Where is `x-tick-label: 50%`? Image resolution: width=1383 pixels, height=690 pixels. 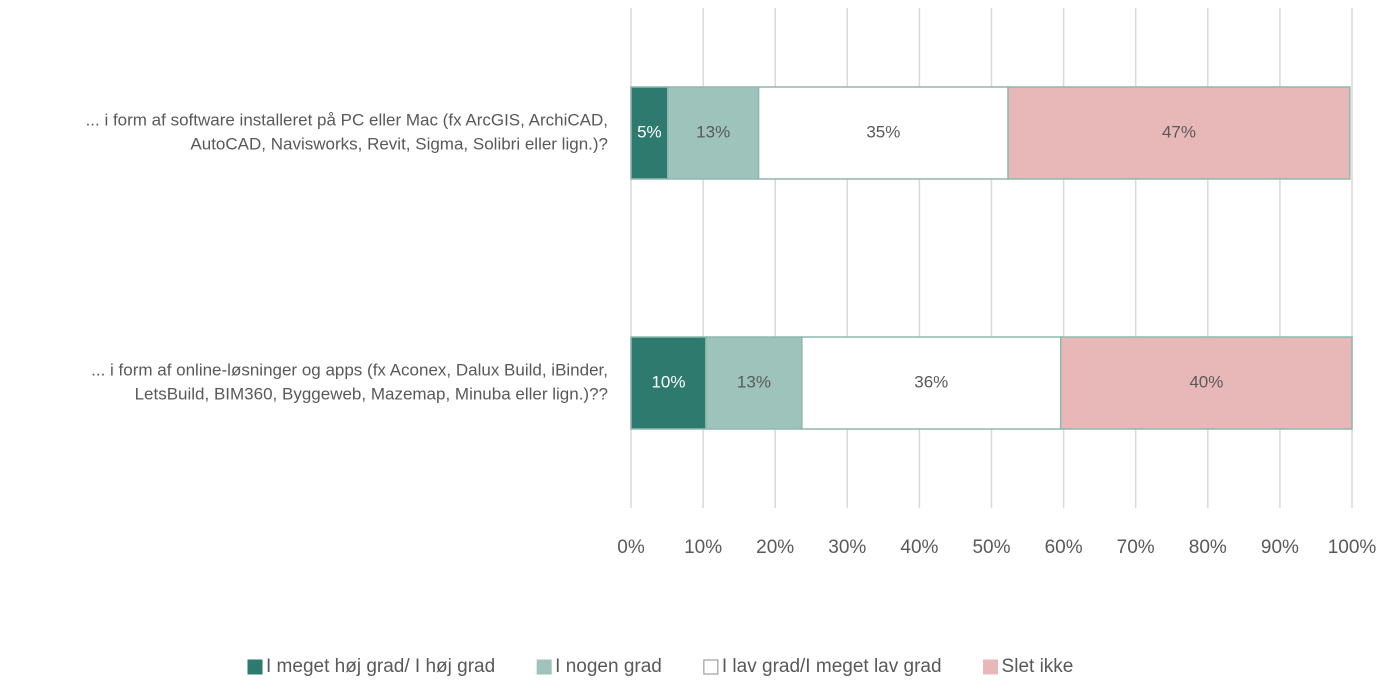
x-tick-label: 50% is located at coordinates (991, 547).